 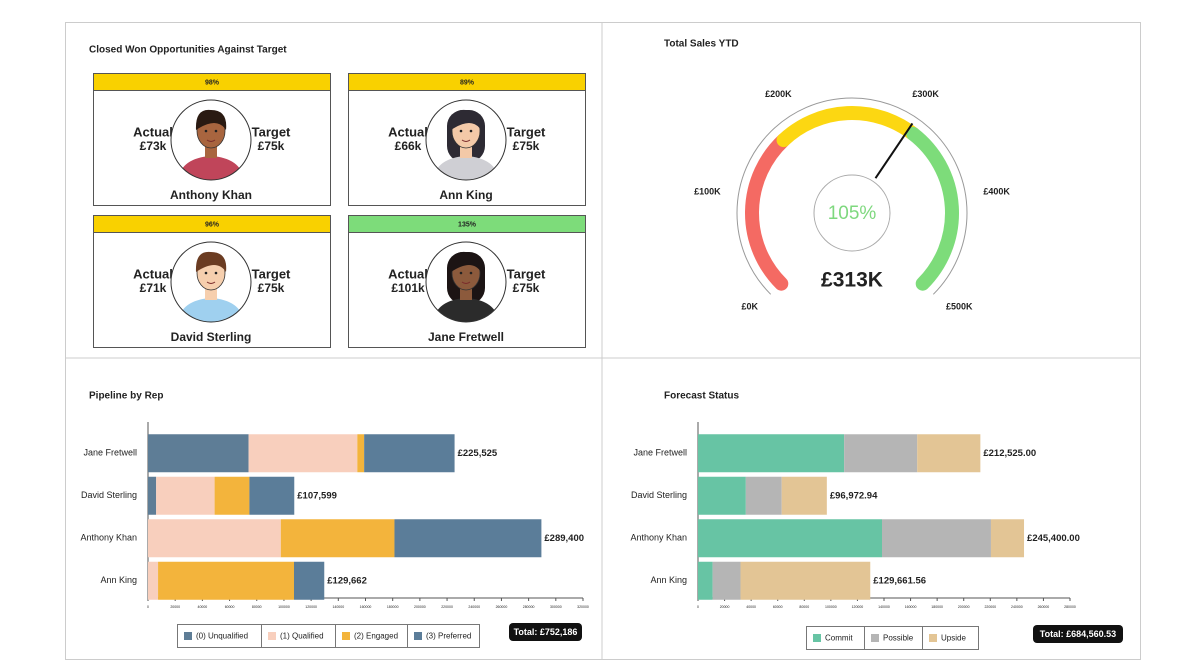 I want to click on x-tick-label: 140000, so click(x=884, y=607).